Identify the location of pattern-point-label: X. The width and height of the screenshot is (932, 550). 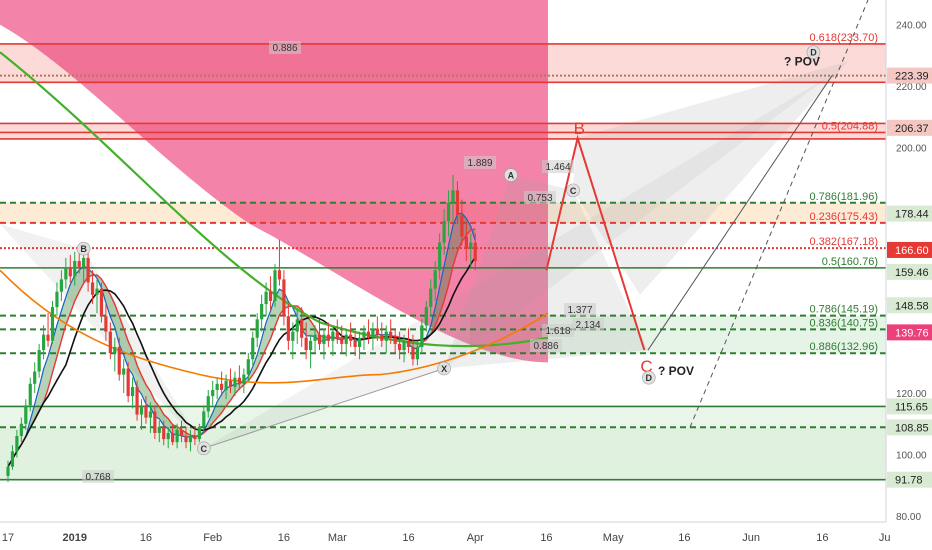
(444, 369).